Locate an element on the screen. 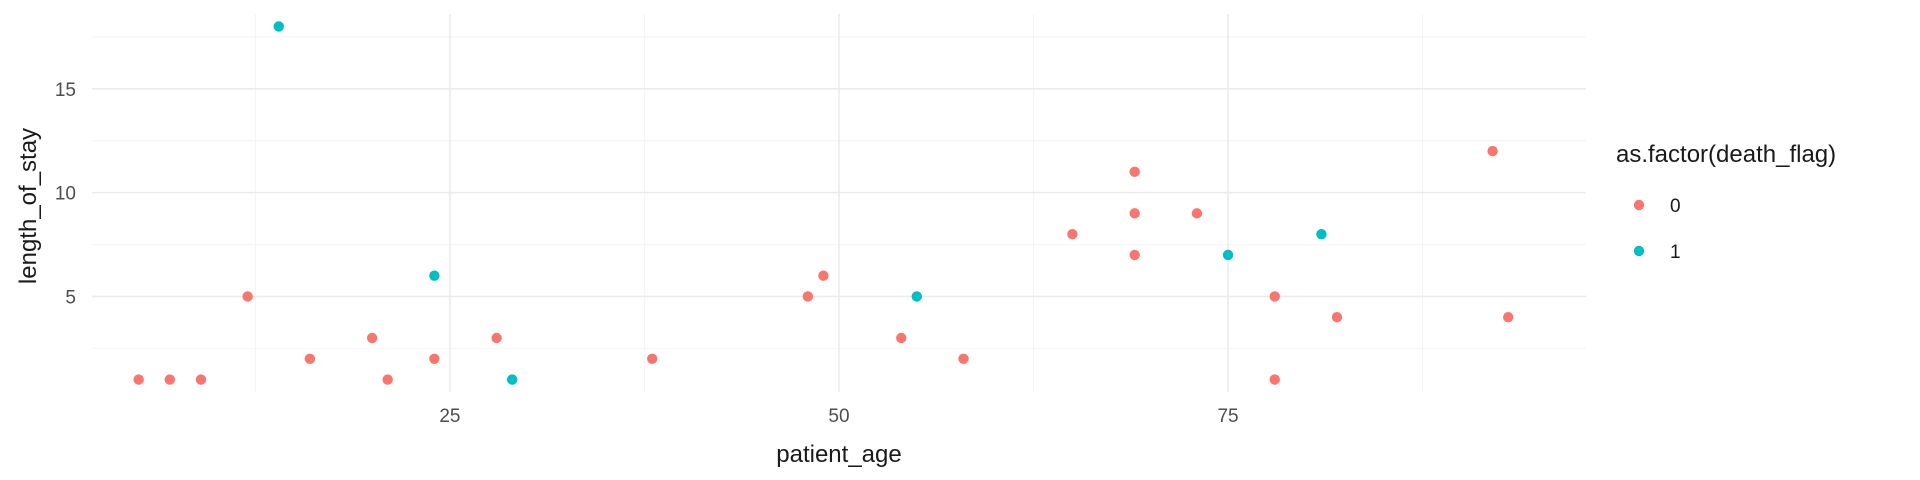 The height and width of the screenshot is (480, 1920). y-tick-label: 10 is located at coordinates (65, 194).